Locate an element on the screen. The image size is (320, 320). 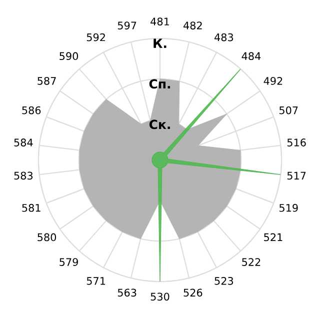
spoke-label: 484 is located at coordinates (251, 56).